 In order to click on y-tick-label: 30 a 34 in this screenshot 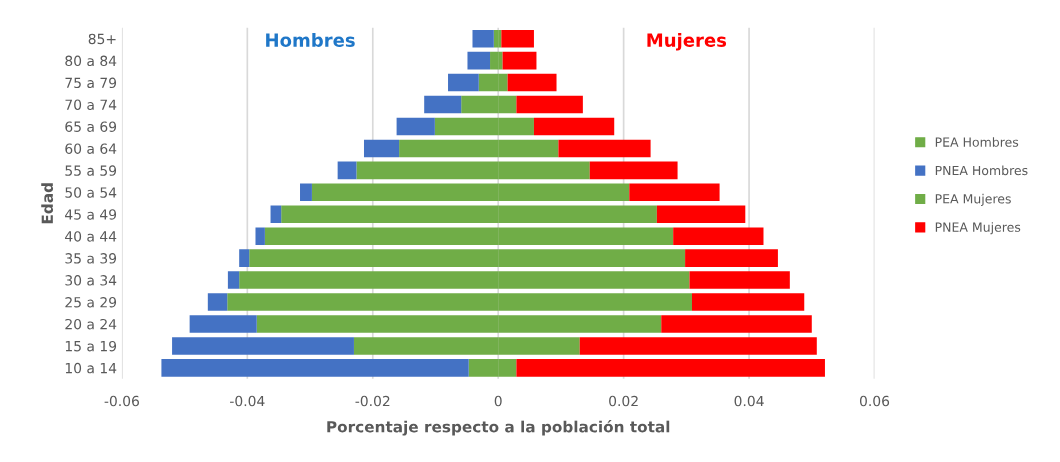, I will do `click(91, 280)`.